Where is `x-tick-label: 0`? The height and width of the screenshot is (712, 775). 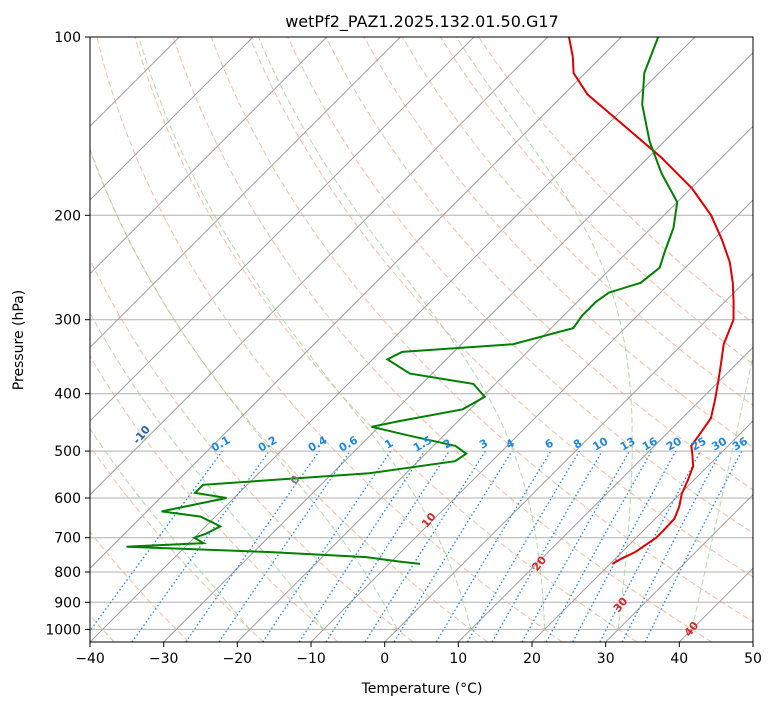
x-tick-label: 0 is located at coordinates (384, 659).